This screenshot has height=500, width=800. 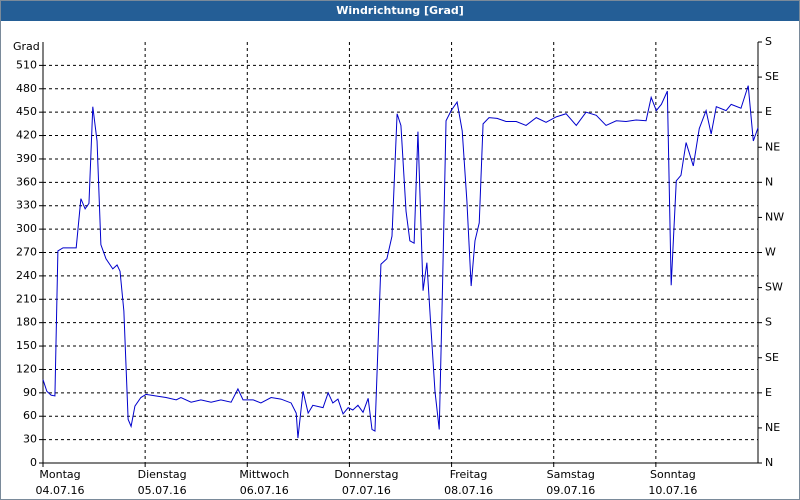 What do you see at coordinates (162, 474) in the screenshot?
I see `x-tick-label: Dienstag` at bounding box center [162, 474].